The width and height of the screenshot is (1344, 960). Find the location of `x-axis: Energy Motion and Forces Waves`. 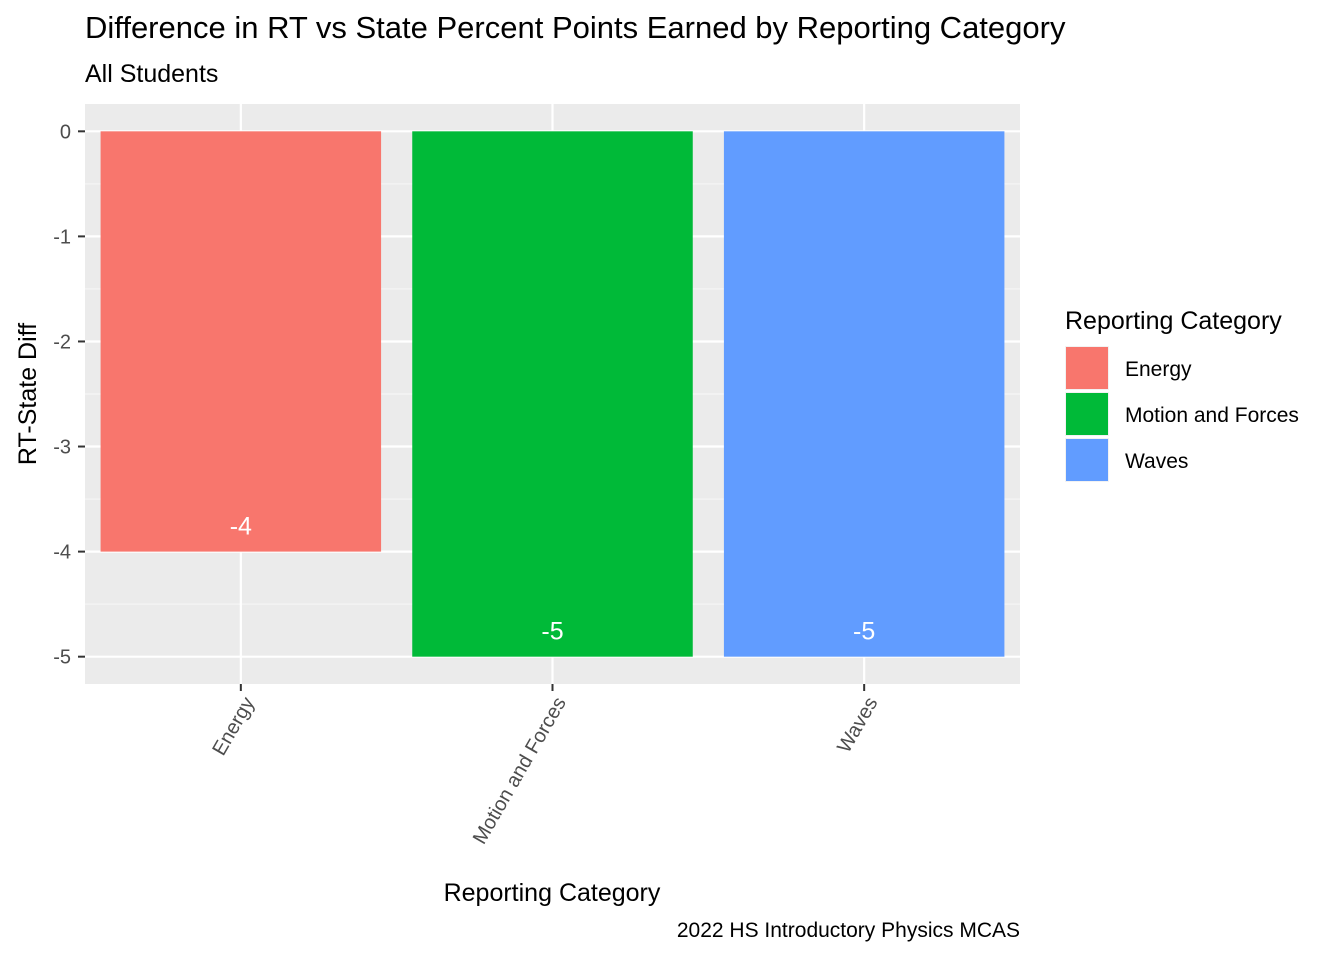

x-axis: Energy Motion and Forces Waves is located at coordinates (545, 766).